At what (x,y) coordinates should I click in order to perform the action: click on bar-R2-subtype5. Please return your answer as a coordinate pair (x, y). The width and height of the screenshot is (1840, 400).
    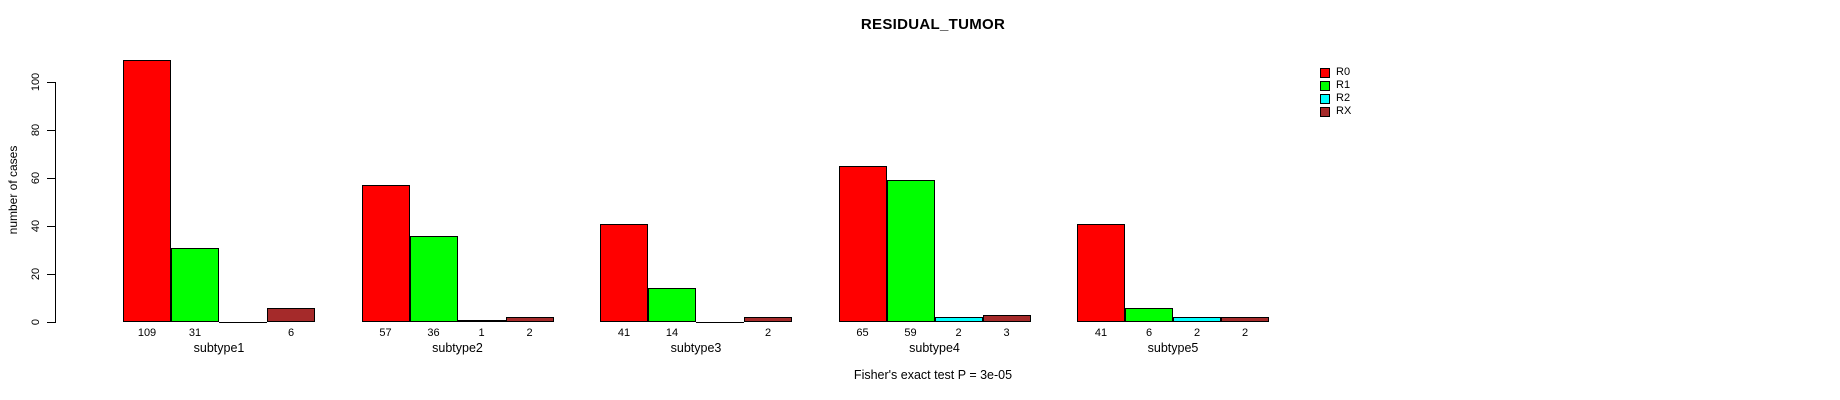
    Looking at the image, I should click on (1197, 319).